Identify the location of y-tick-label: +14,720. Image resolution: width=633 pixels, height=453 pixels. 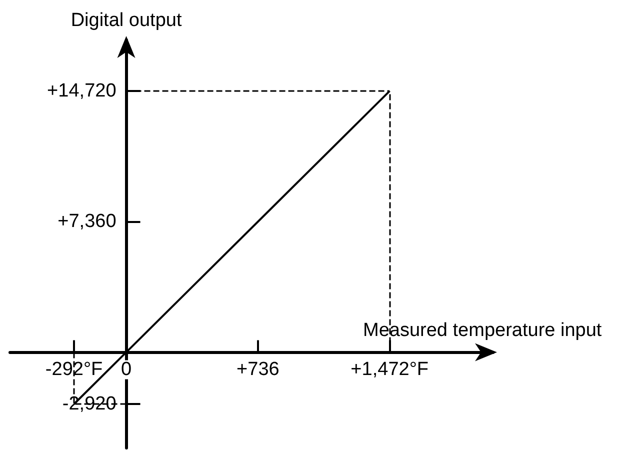
(81, 91).